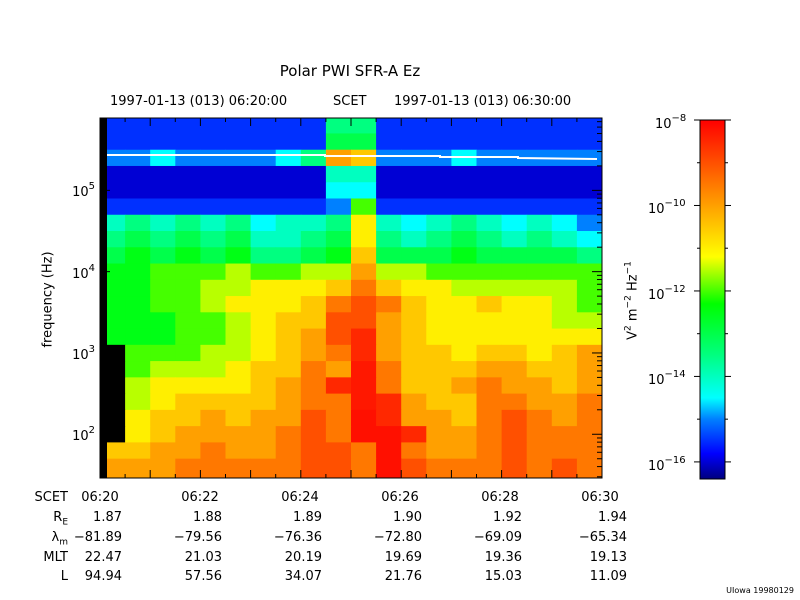 Image resolution: width=800 pixels, height=600 pixels. Describe the element at coordinates (671, 122) in the screenshot. I see `colorbar-tick-label: 10−8` at that location.